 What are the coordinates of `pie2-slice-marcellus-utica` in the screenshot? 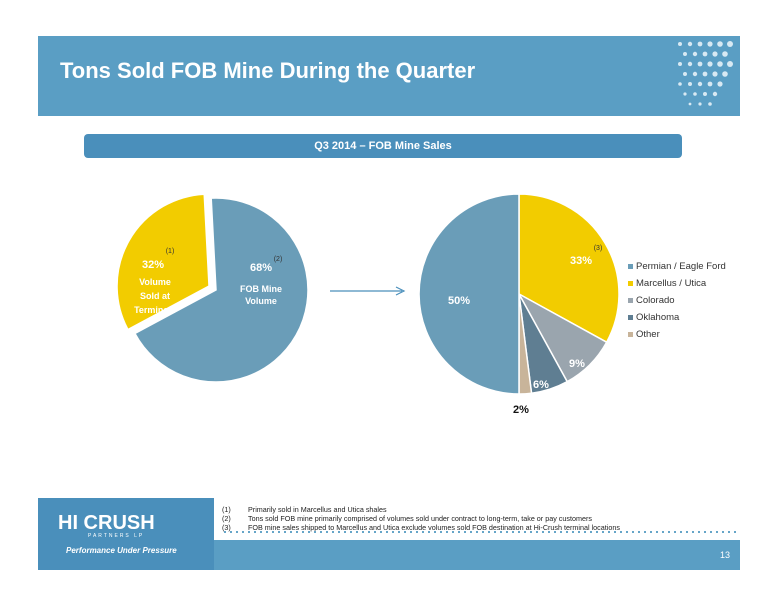 It's located at (569, 268).